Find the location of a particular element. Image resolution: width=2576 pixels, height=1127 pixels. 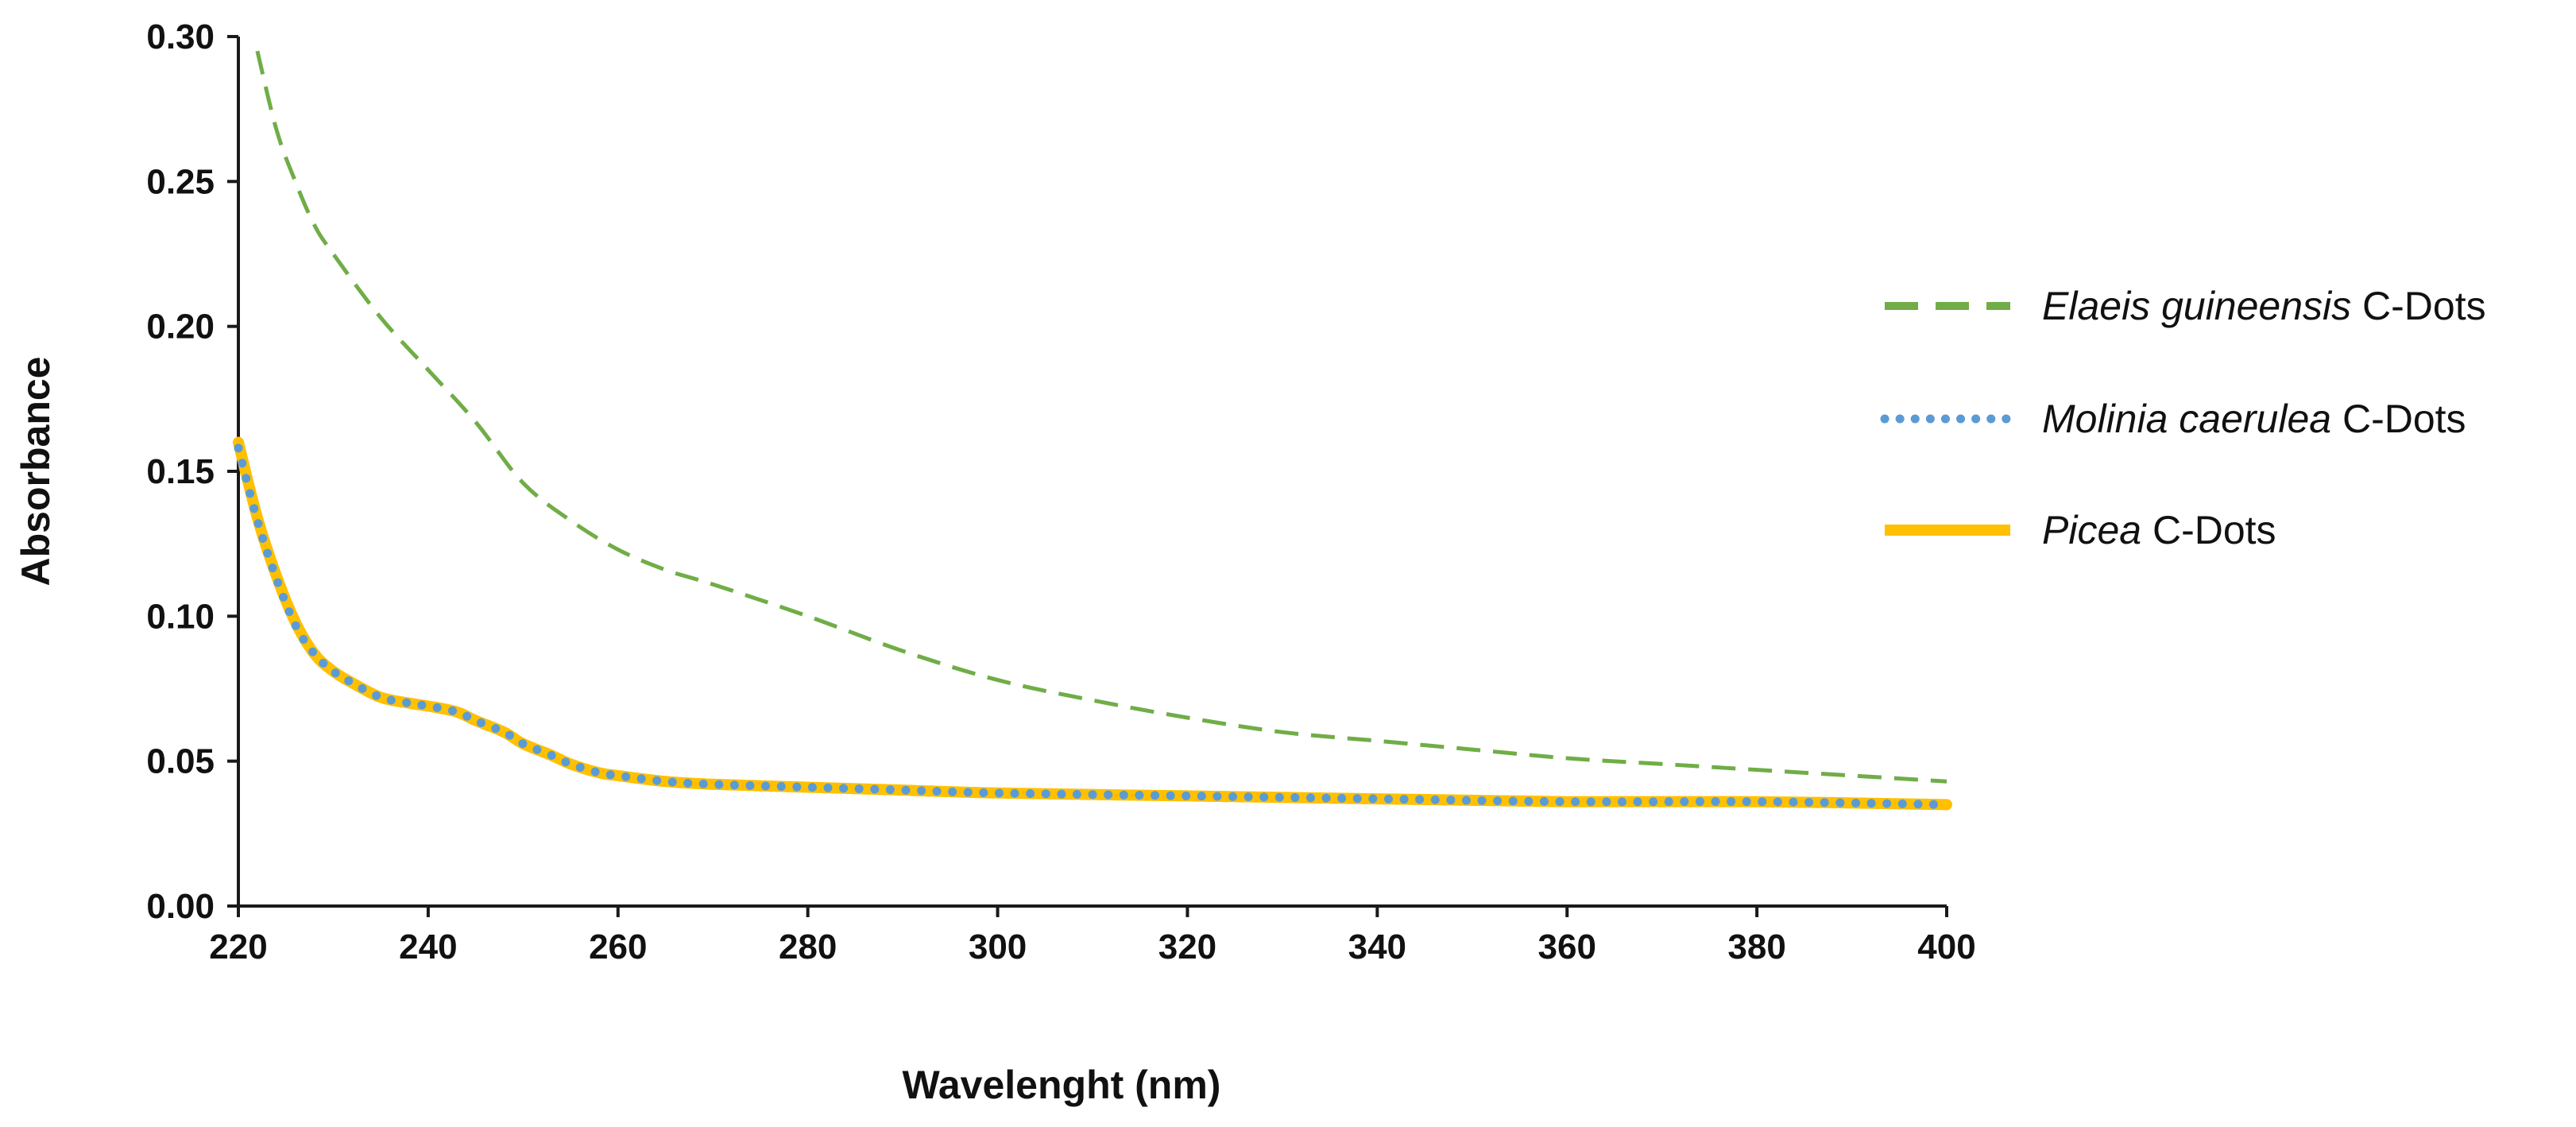

y-tick-label: 0.20 is located at coordinates (180, 327).